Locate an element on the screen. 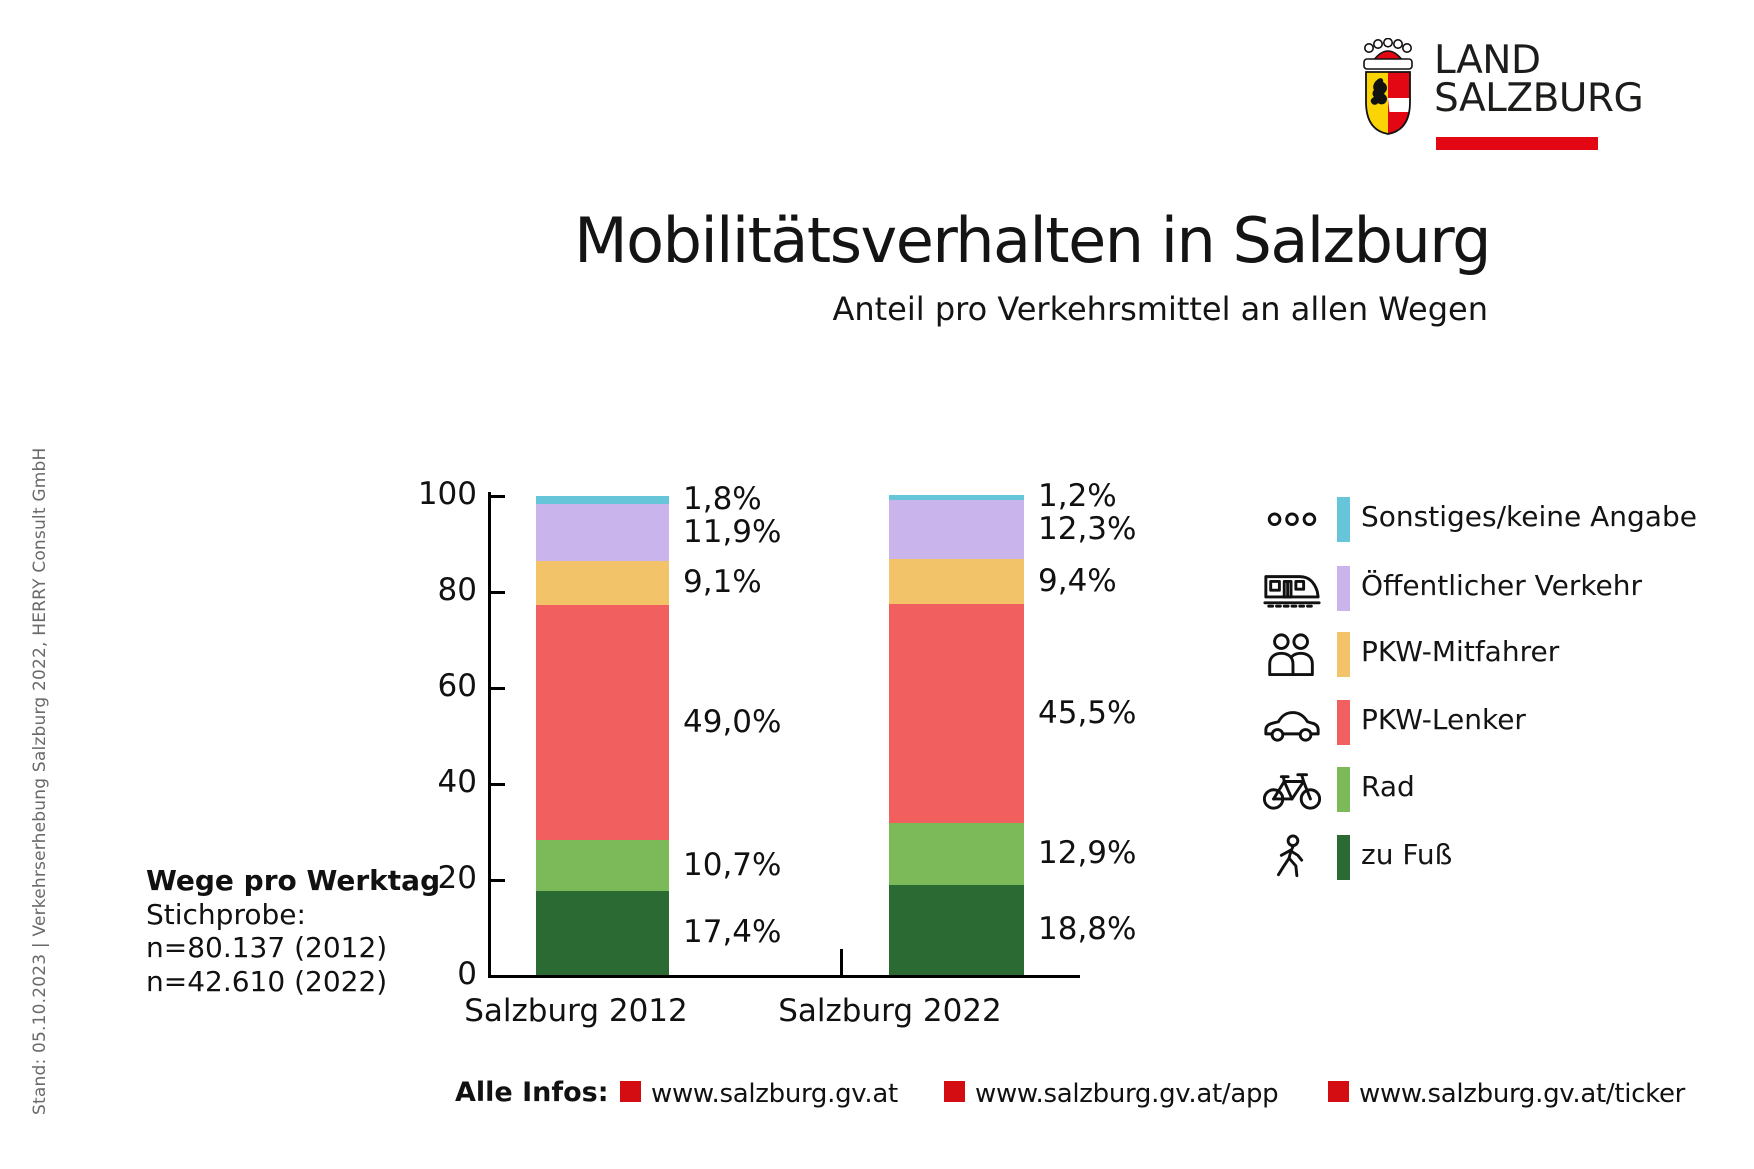 The width and height of the screenshot is (1754, 1169). segment-value-label: 12,3% is located at coordinates (1087, 528).